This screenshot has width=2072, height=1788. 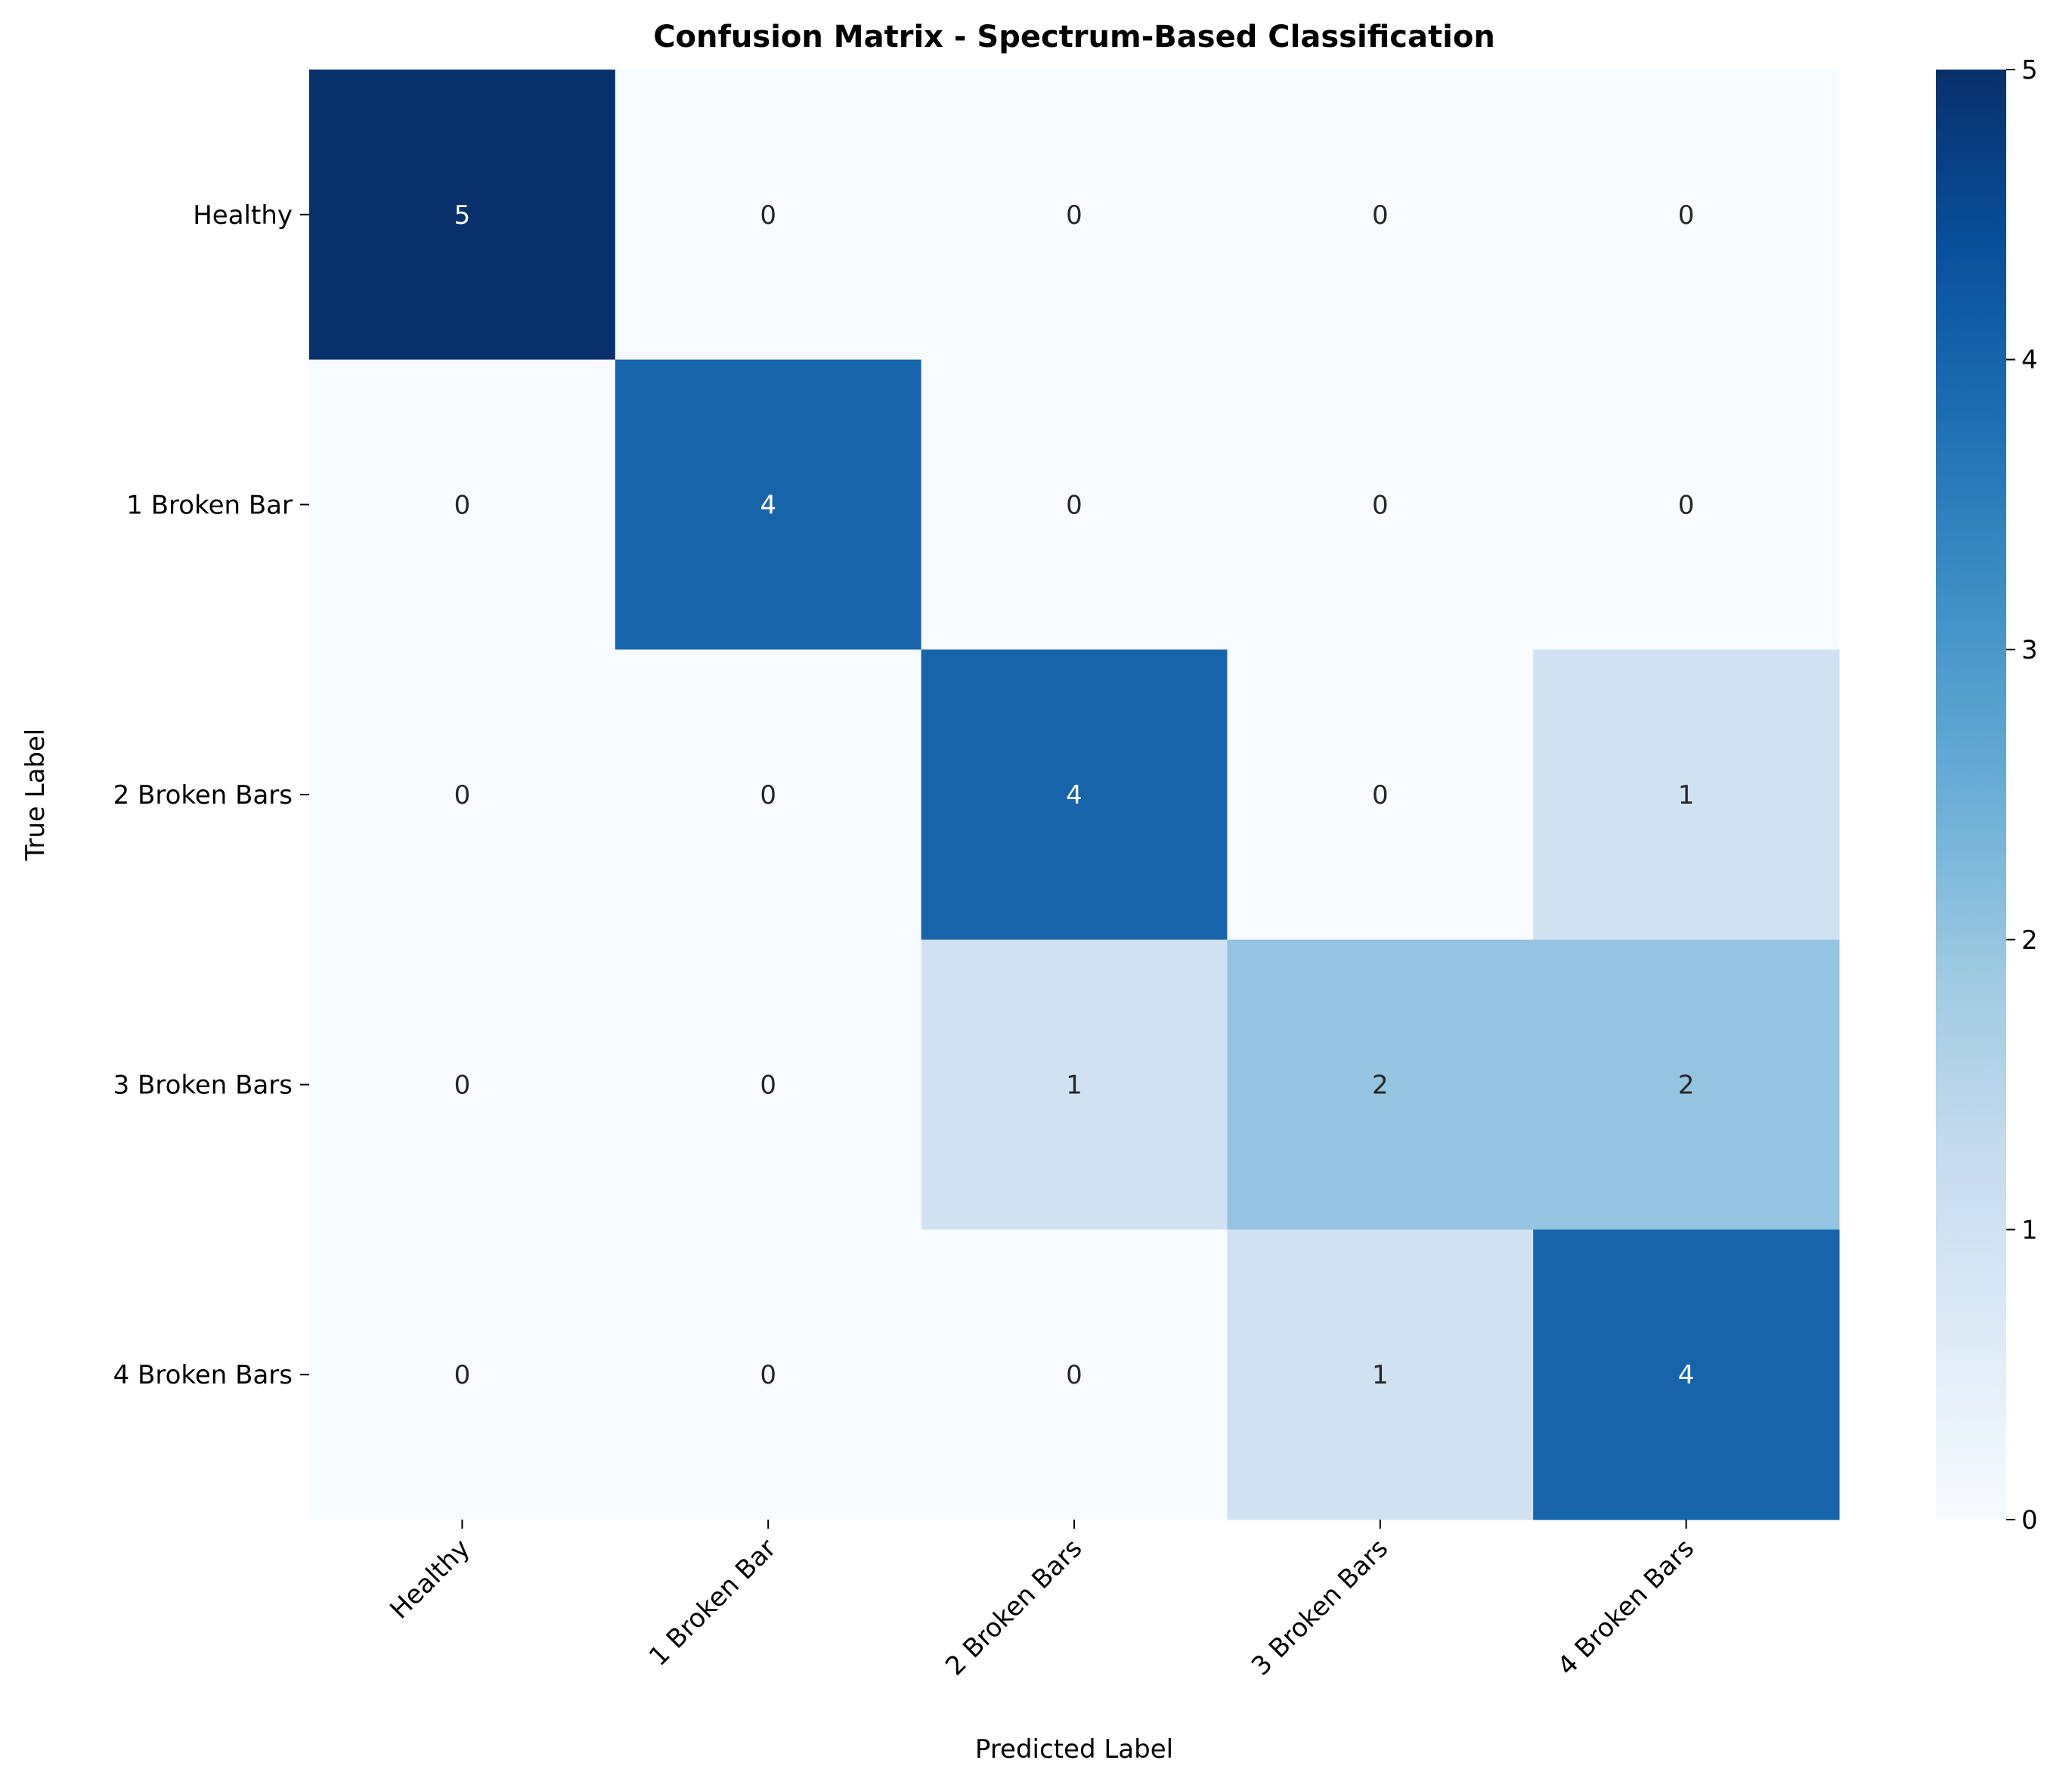 What do you see at coordinates (1971, 795) in the screenshot?
I see `colorbar` at bounding box center [1971, 795].